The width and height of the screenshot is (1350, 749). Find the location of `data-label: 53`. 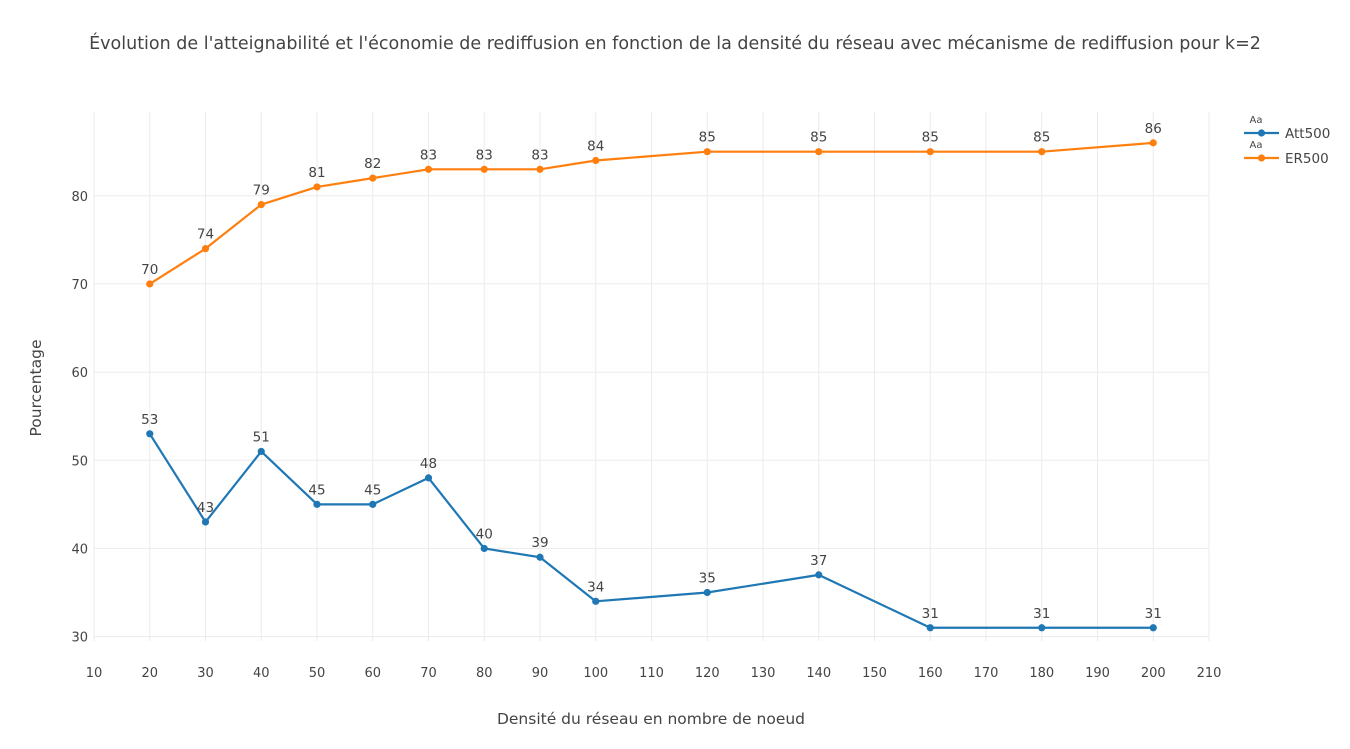

data-label: 53 is located at coordinates (149, 420).